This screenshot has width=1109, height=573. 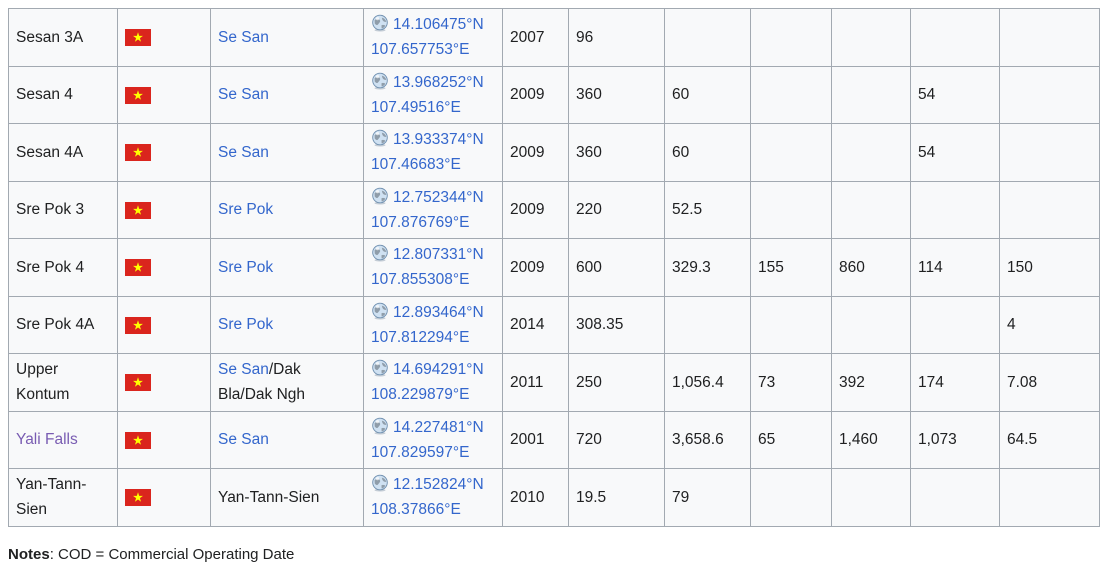 What do you see at coordinates (47, 440) in the screenshot?
I see `dam-name: Yali Falls` at bounding box center [47, 440].